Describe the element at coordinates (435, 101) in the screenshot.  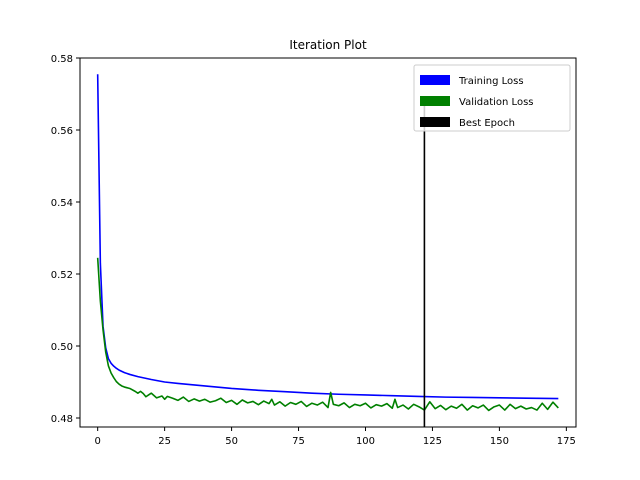
I see `legend-swatch-validation-loss` at that location.